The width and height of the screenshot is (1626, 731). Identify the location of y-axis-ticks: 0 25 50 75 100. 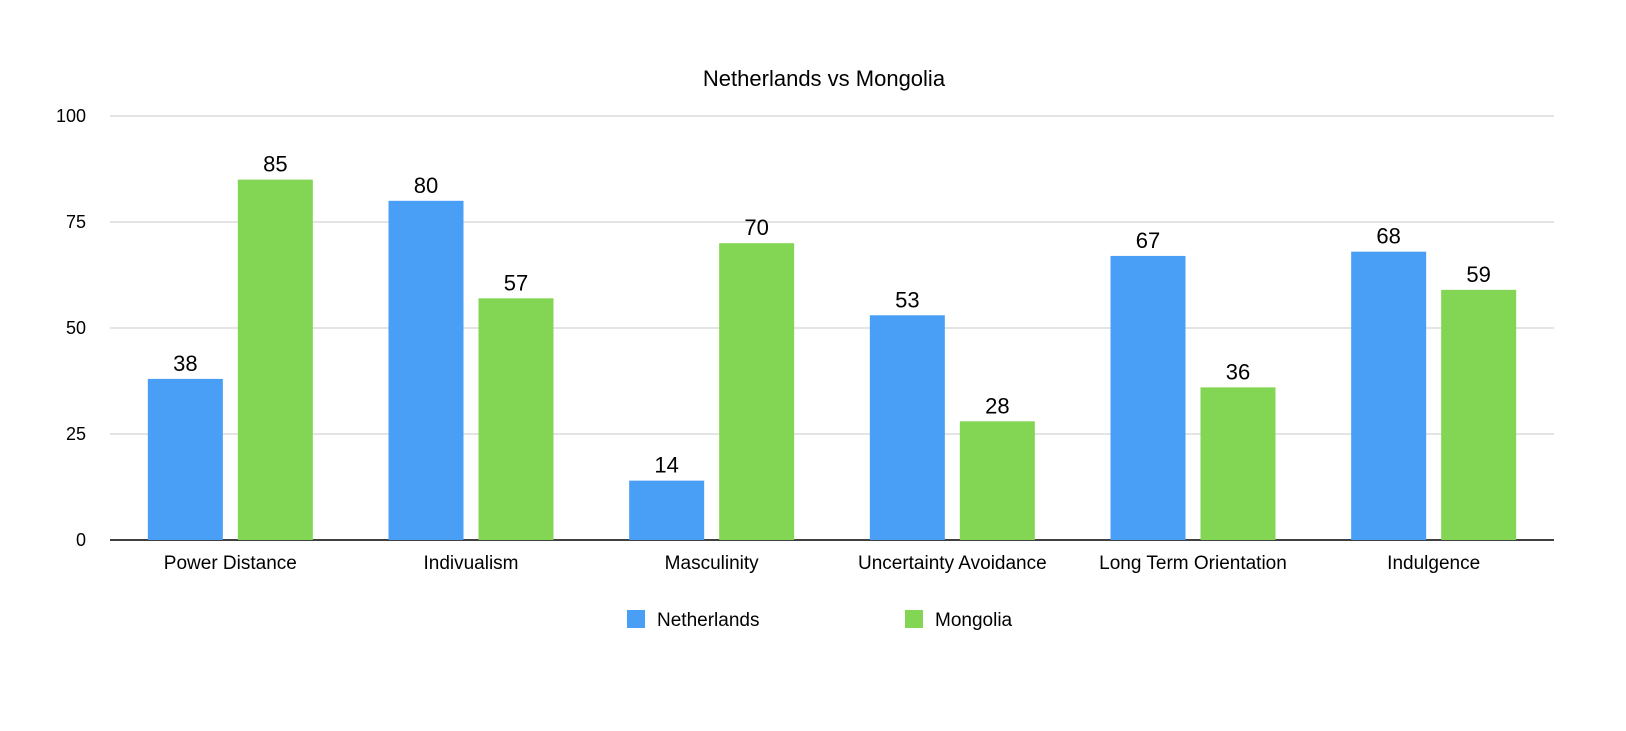
(71, 328).